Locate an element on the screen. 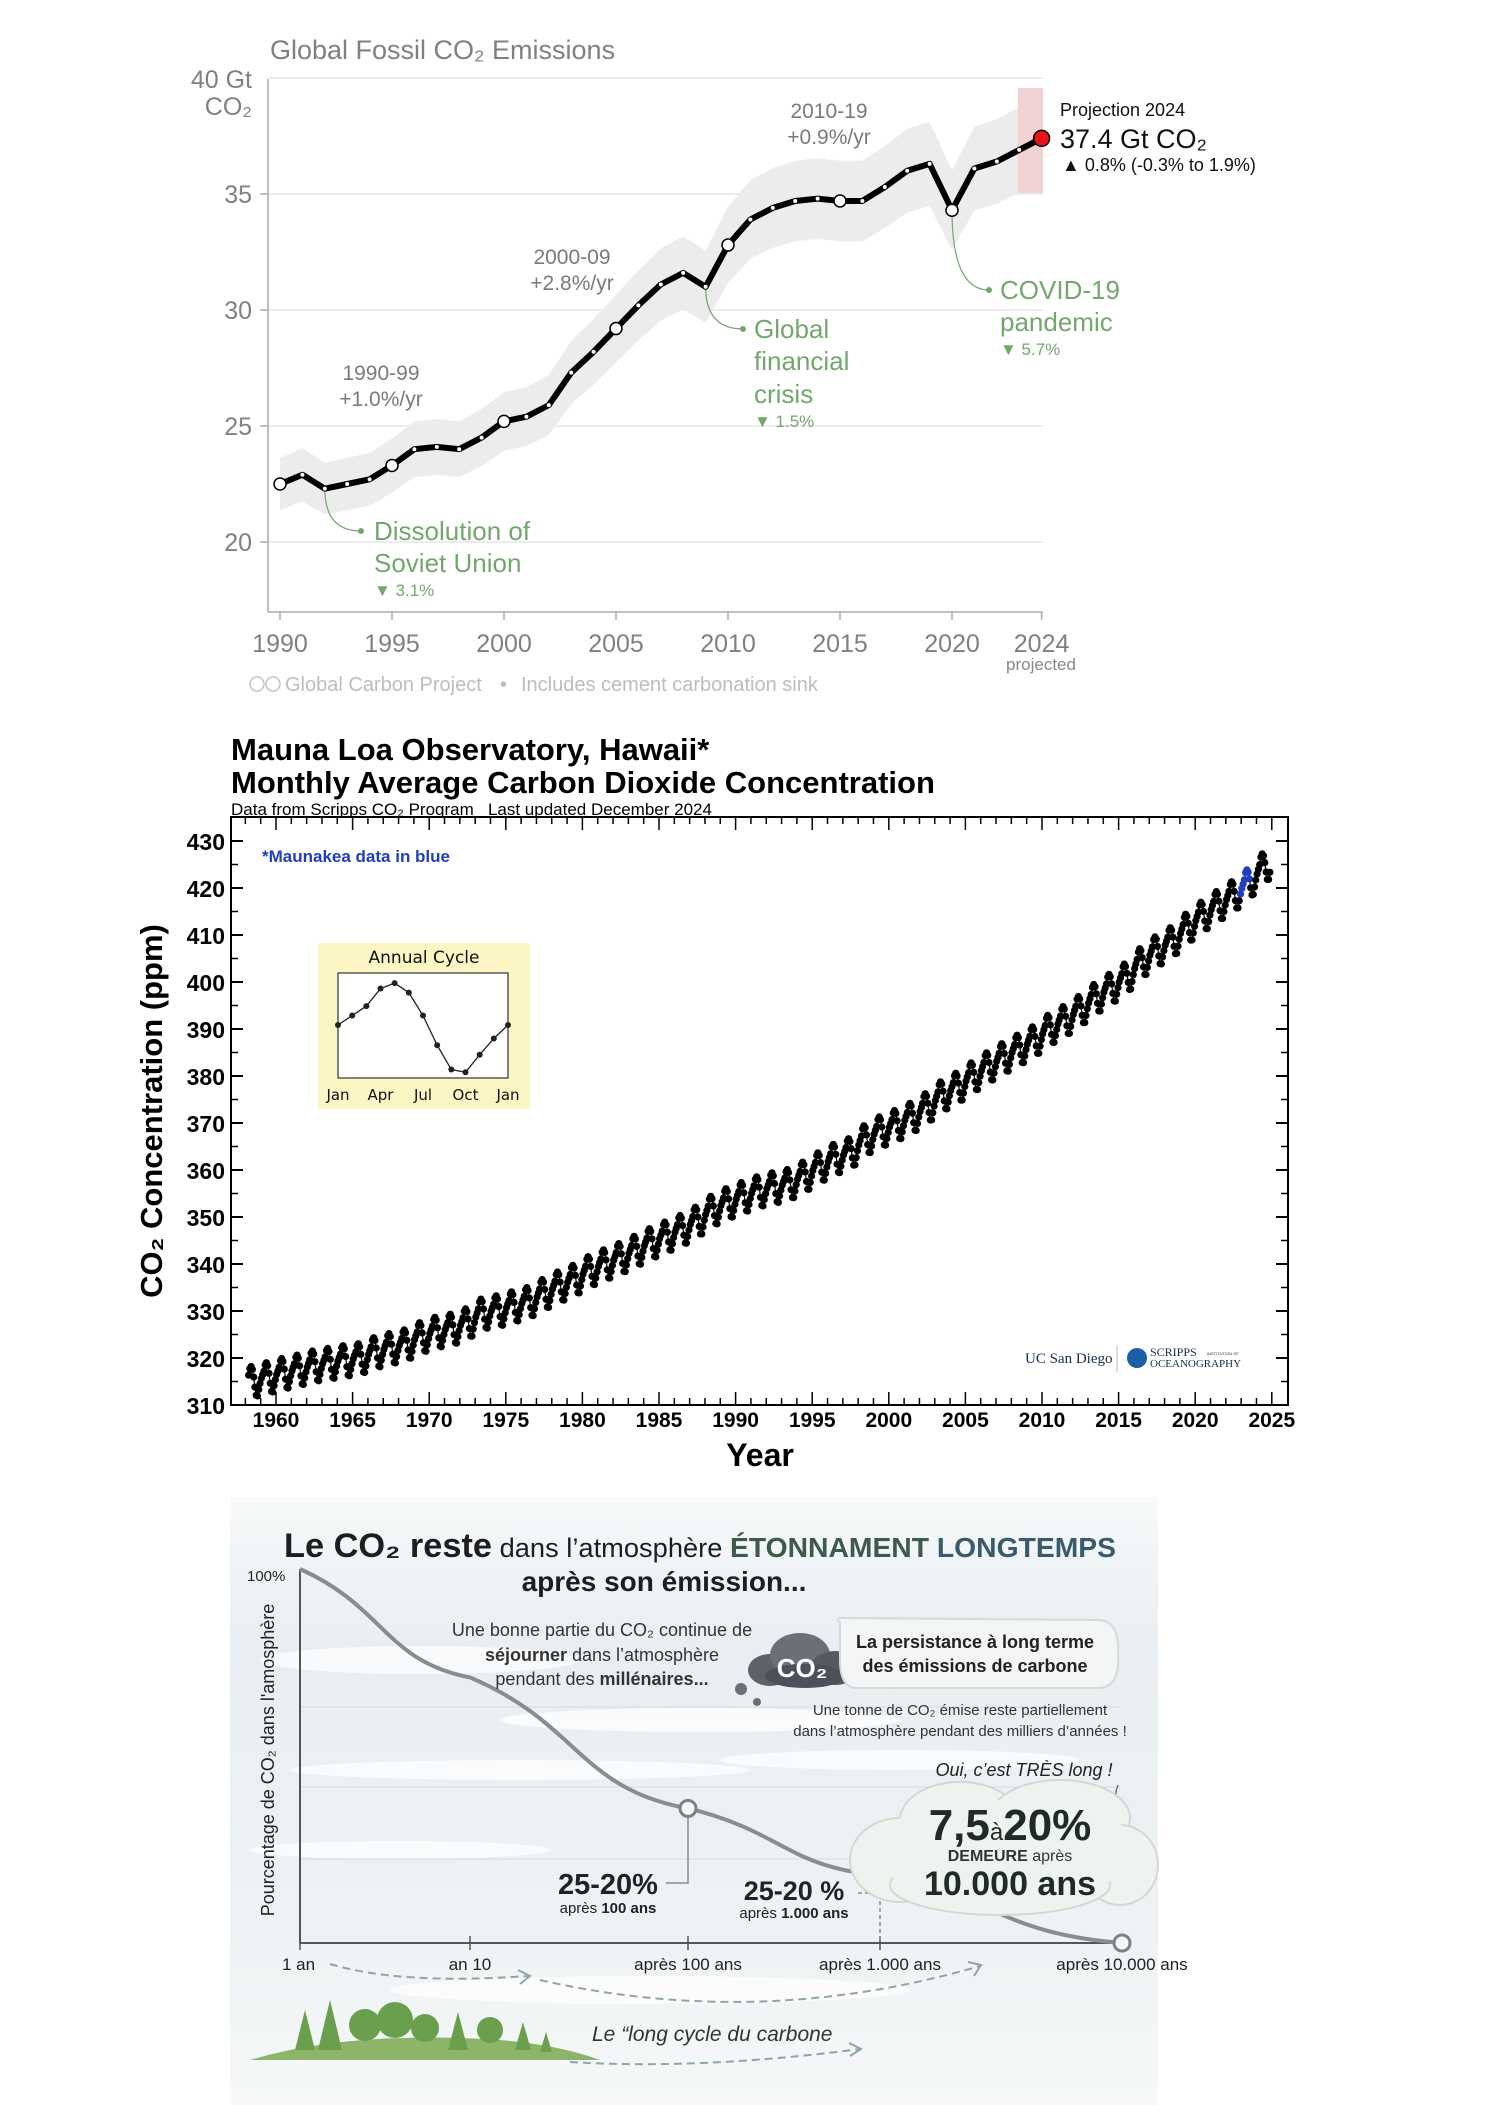 Image resolution: width=1490 pixels, height=2105 pixels. persist-bold1: séjourner is located at coordinates (526, 1655).